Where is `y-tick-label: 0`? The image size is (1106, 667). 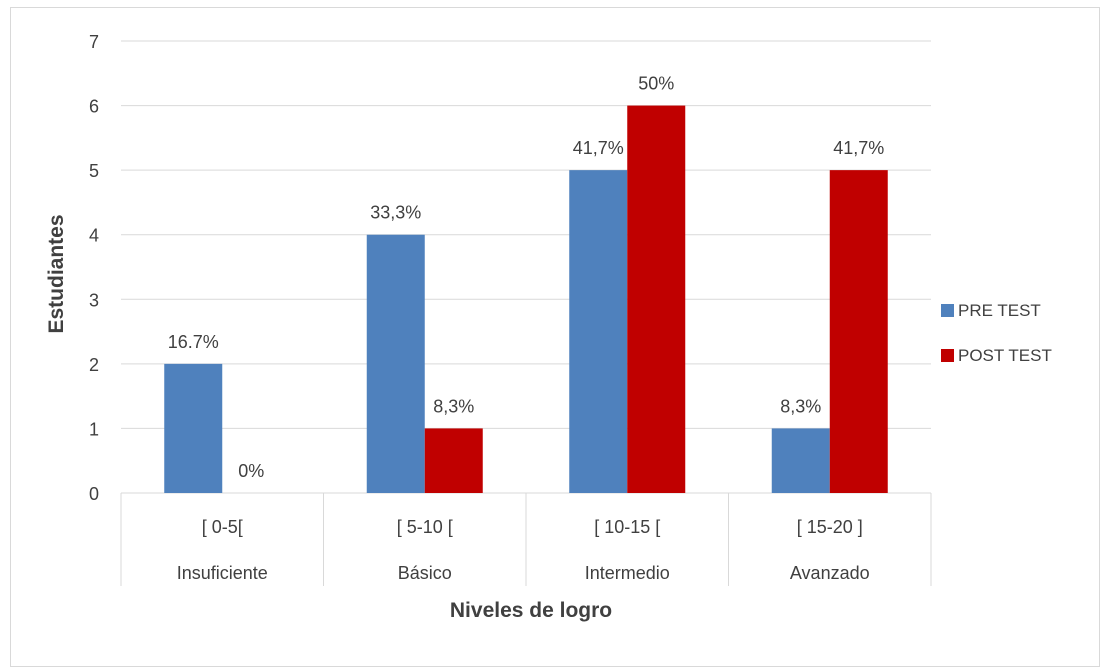
y-tick-label: 0 is located at coordinates (94, 494).